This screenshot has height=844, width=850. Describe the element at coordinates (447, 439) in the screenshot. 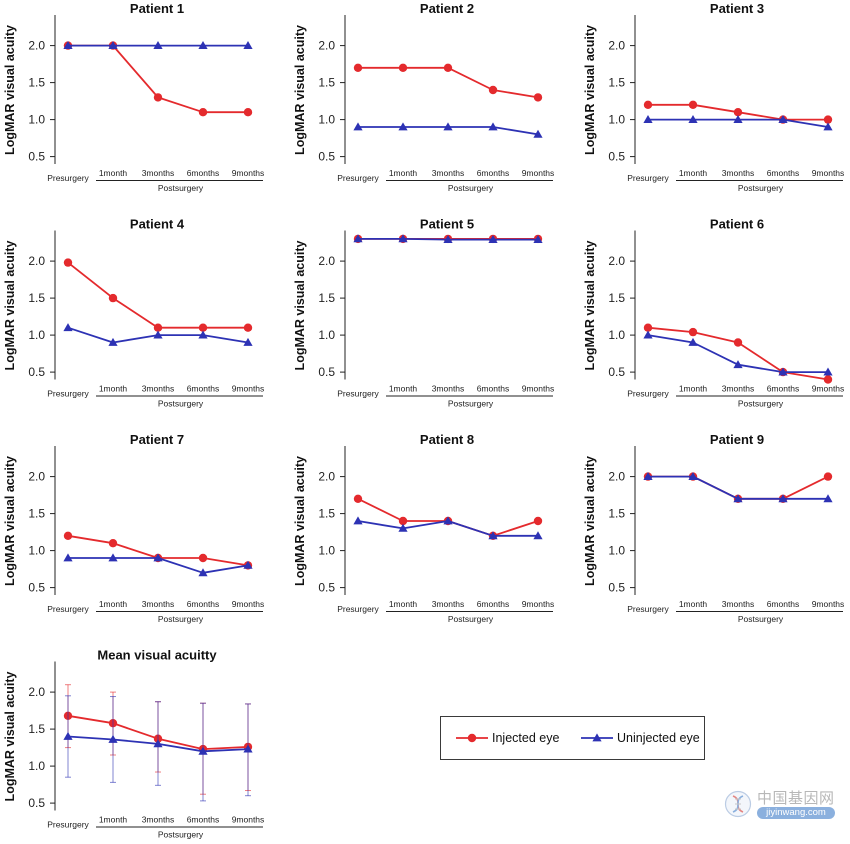

I see `chart-title: Patient 8` at that location.